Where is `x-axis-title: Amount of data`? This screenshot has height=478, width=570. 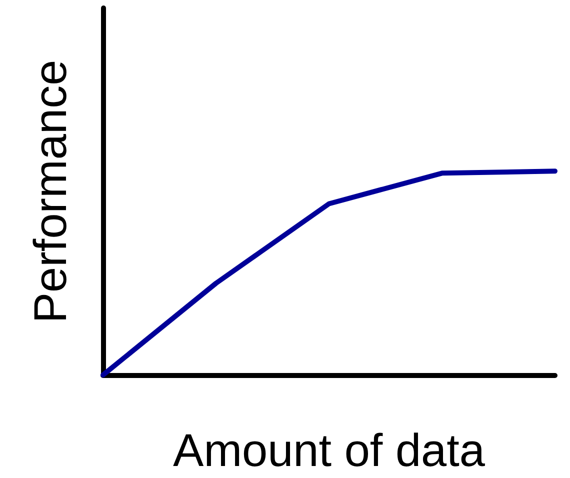
x-axis-title: Amount of data is located at coordinates (329, 450).